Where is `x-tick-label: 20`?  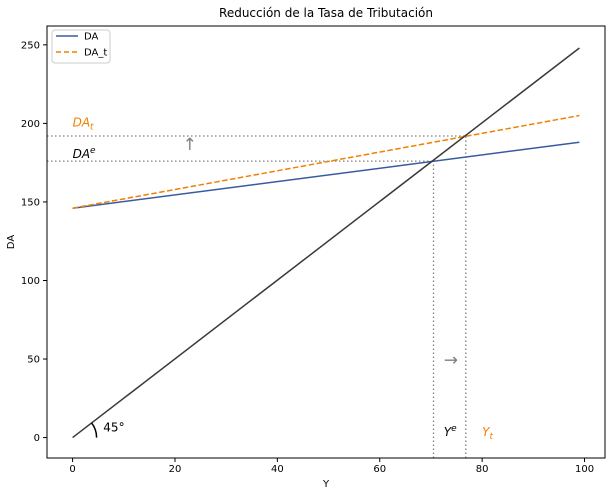 x-tick-label: 20 is located at coordinates (175, 469).